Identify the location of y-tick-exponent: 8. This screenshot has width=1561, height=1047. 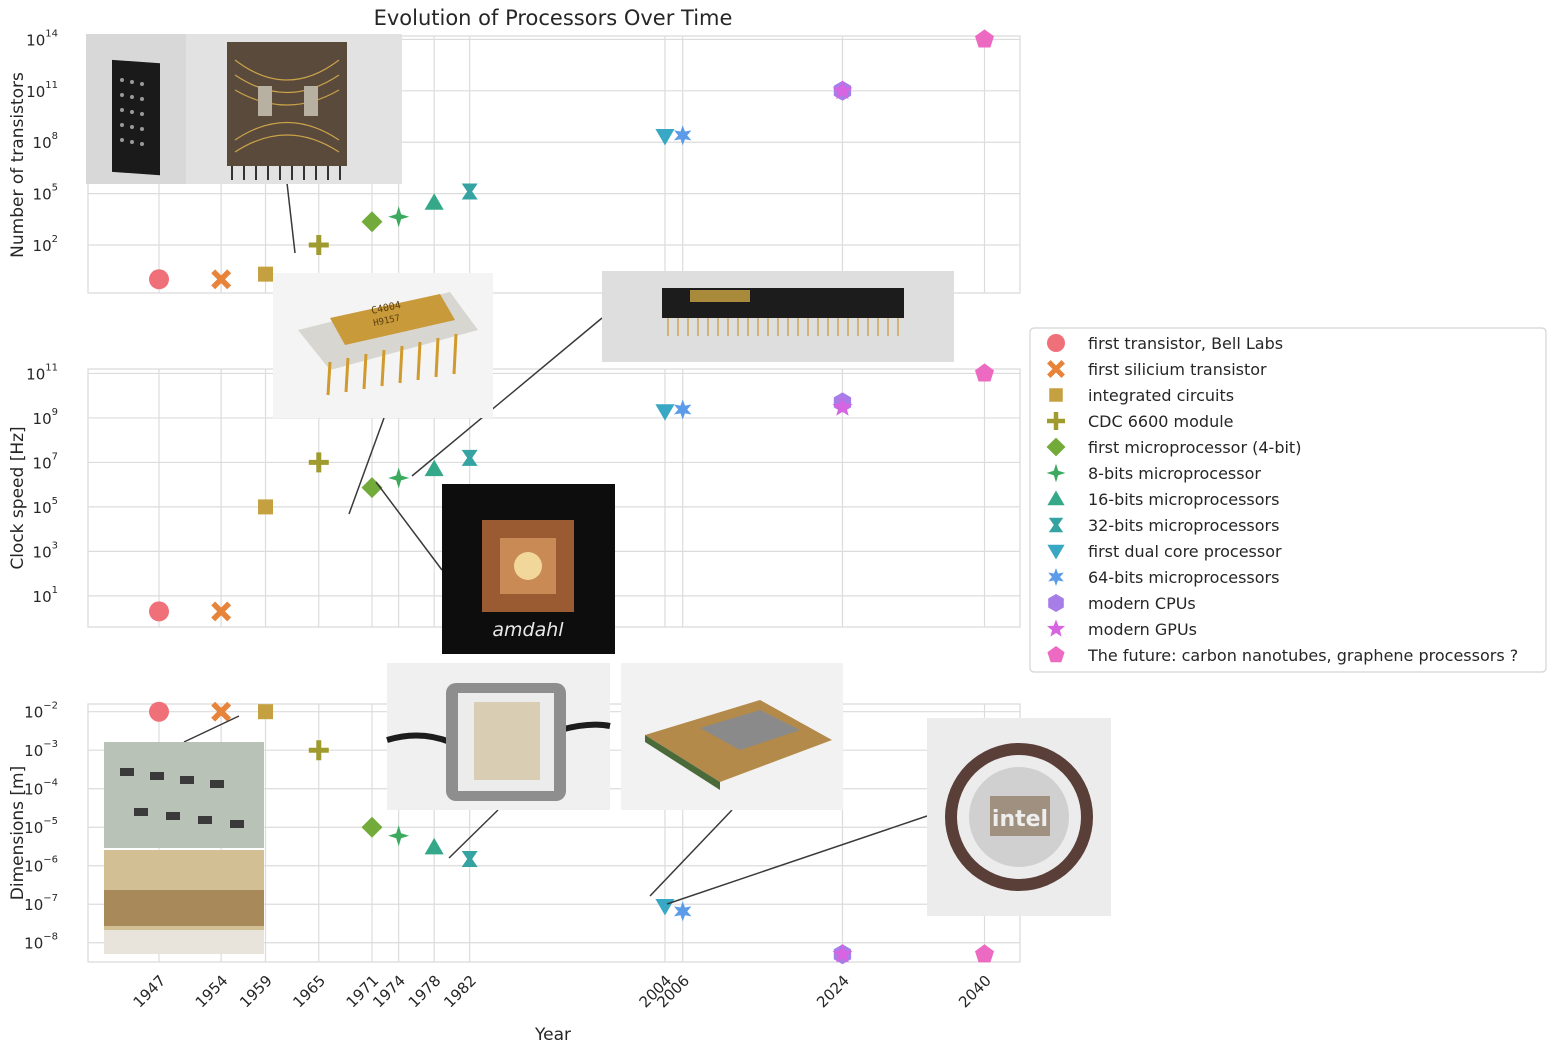
(55, 136).